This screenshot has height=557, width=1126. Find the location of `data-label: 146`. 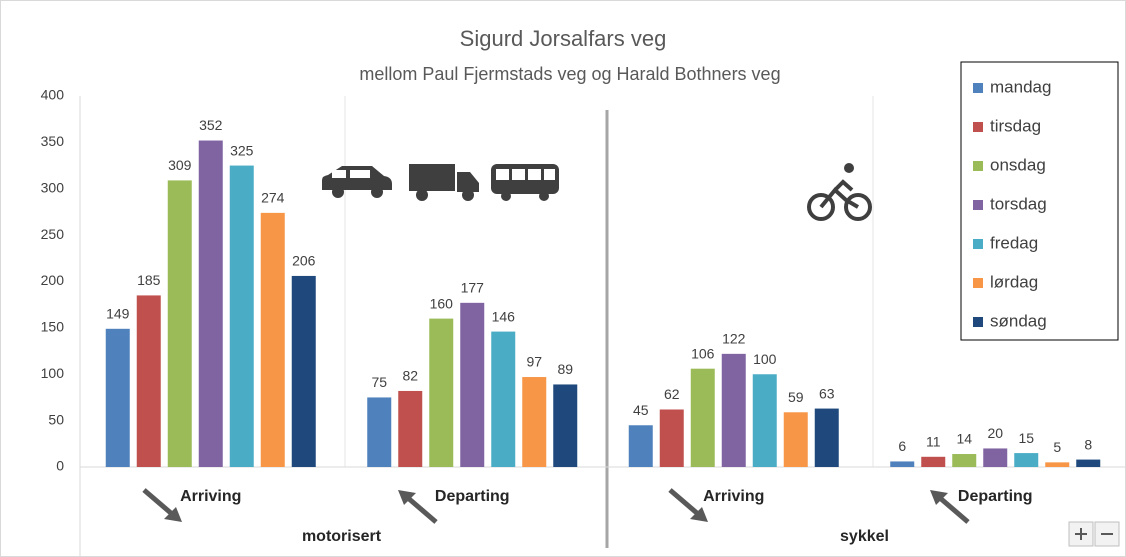

data-label: 146 is located at coordinates (504, 316).